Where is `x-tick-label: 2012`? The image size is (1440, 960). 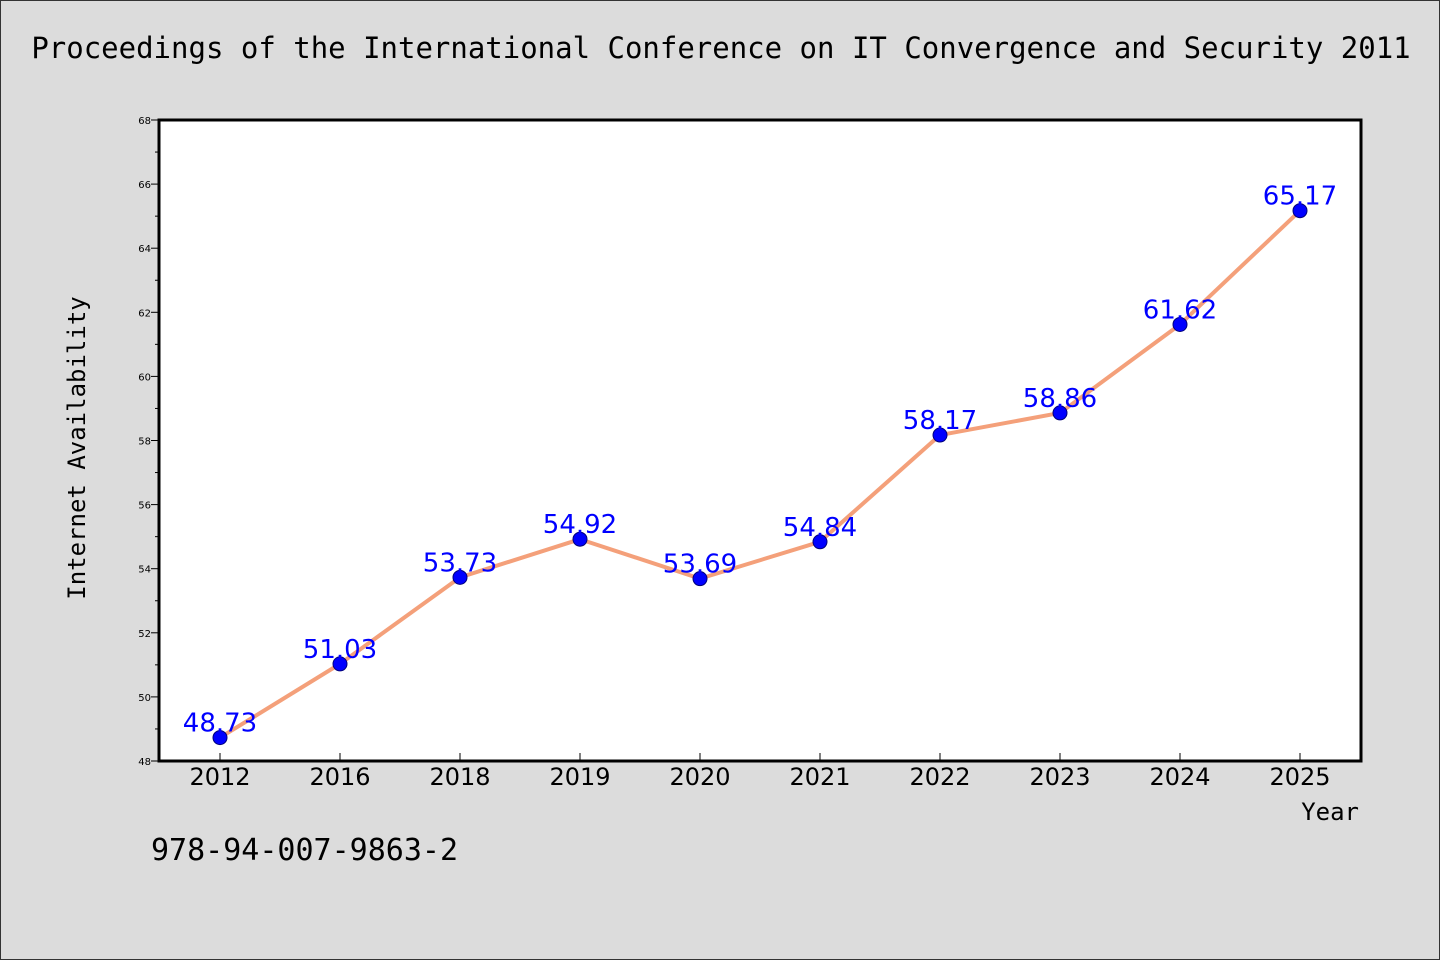
x-tick-label: 2012 is located at coordinates (219, 777).